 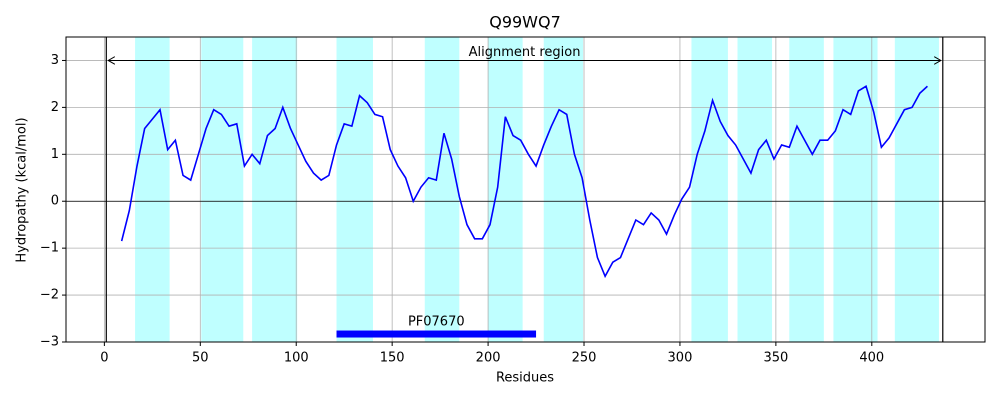 I want to click on domain-label: PF07670, so click(x=436, y=322).